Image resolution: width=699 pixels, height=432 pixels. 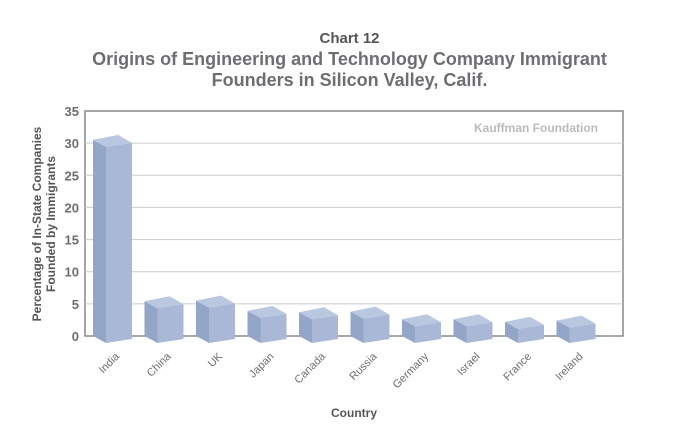 What do you see at coordinates (72, 143) in the screenshot?
I see `y-tick-label: 30` at bounding box center [72, 143].